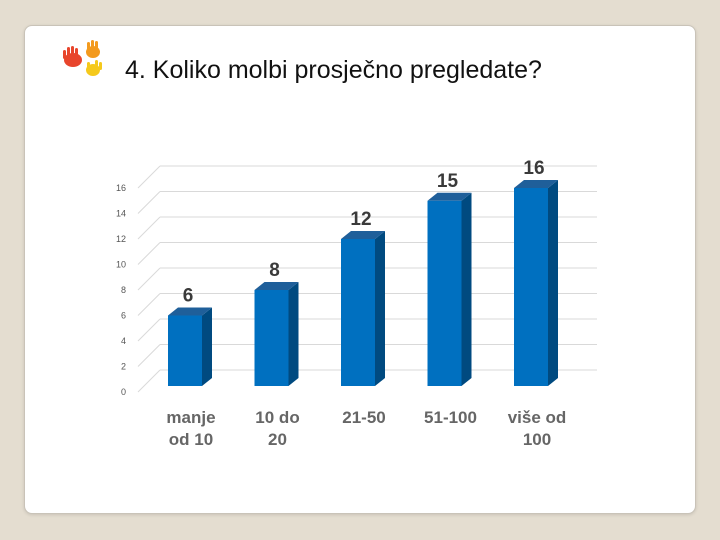 The height and width of the screenshot is (540, 720). I want to click on y-tick-label: 0, so click(123, 392).